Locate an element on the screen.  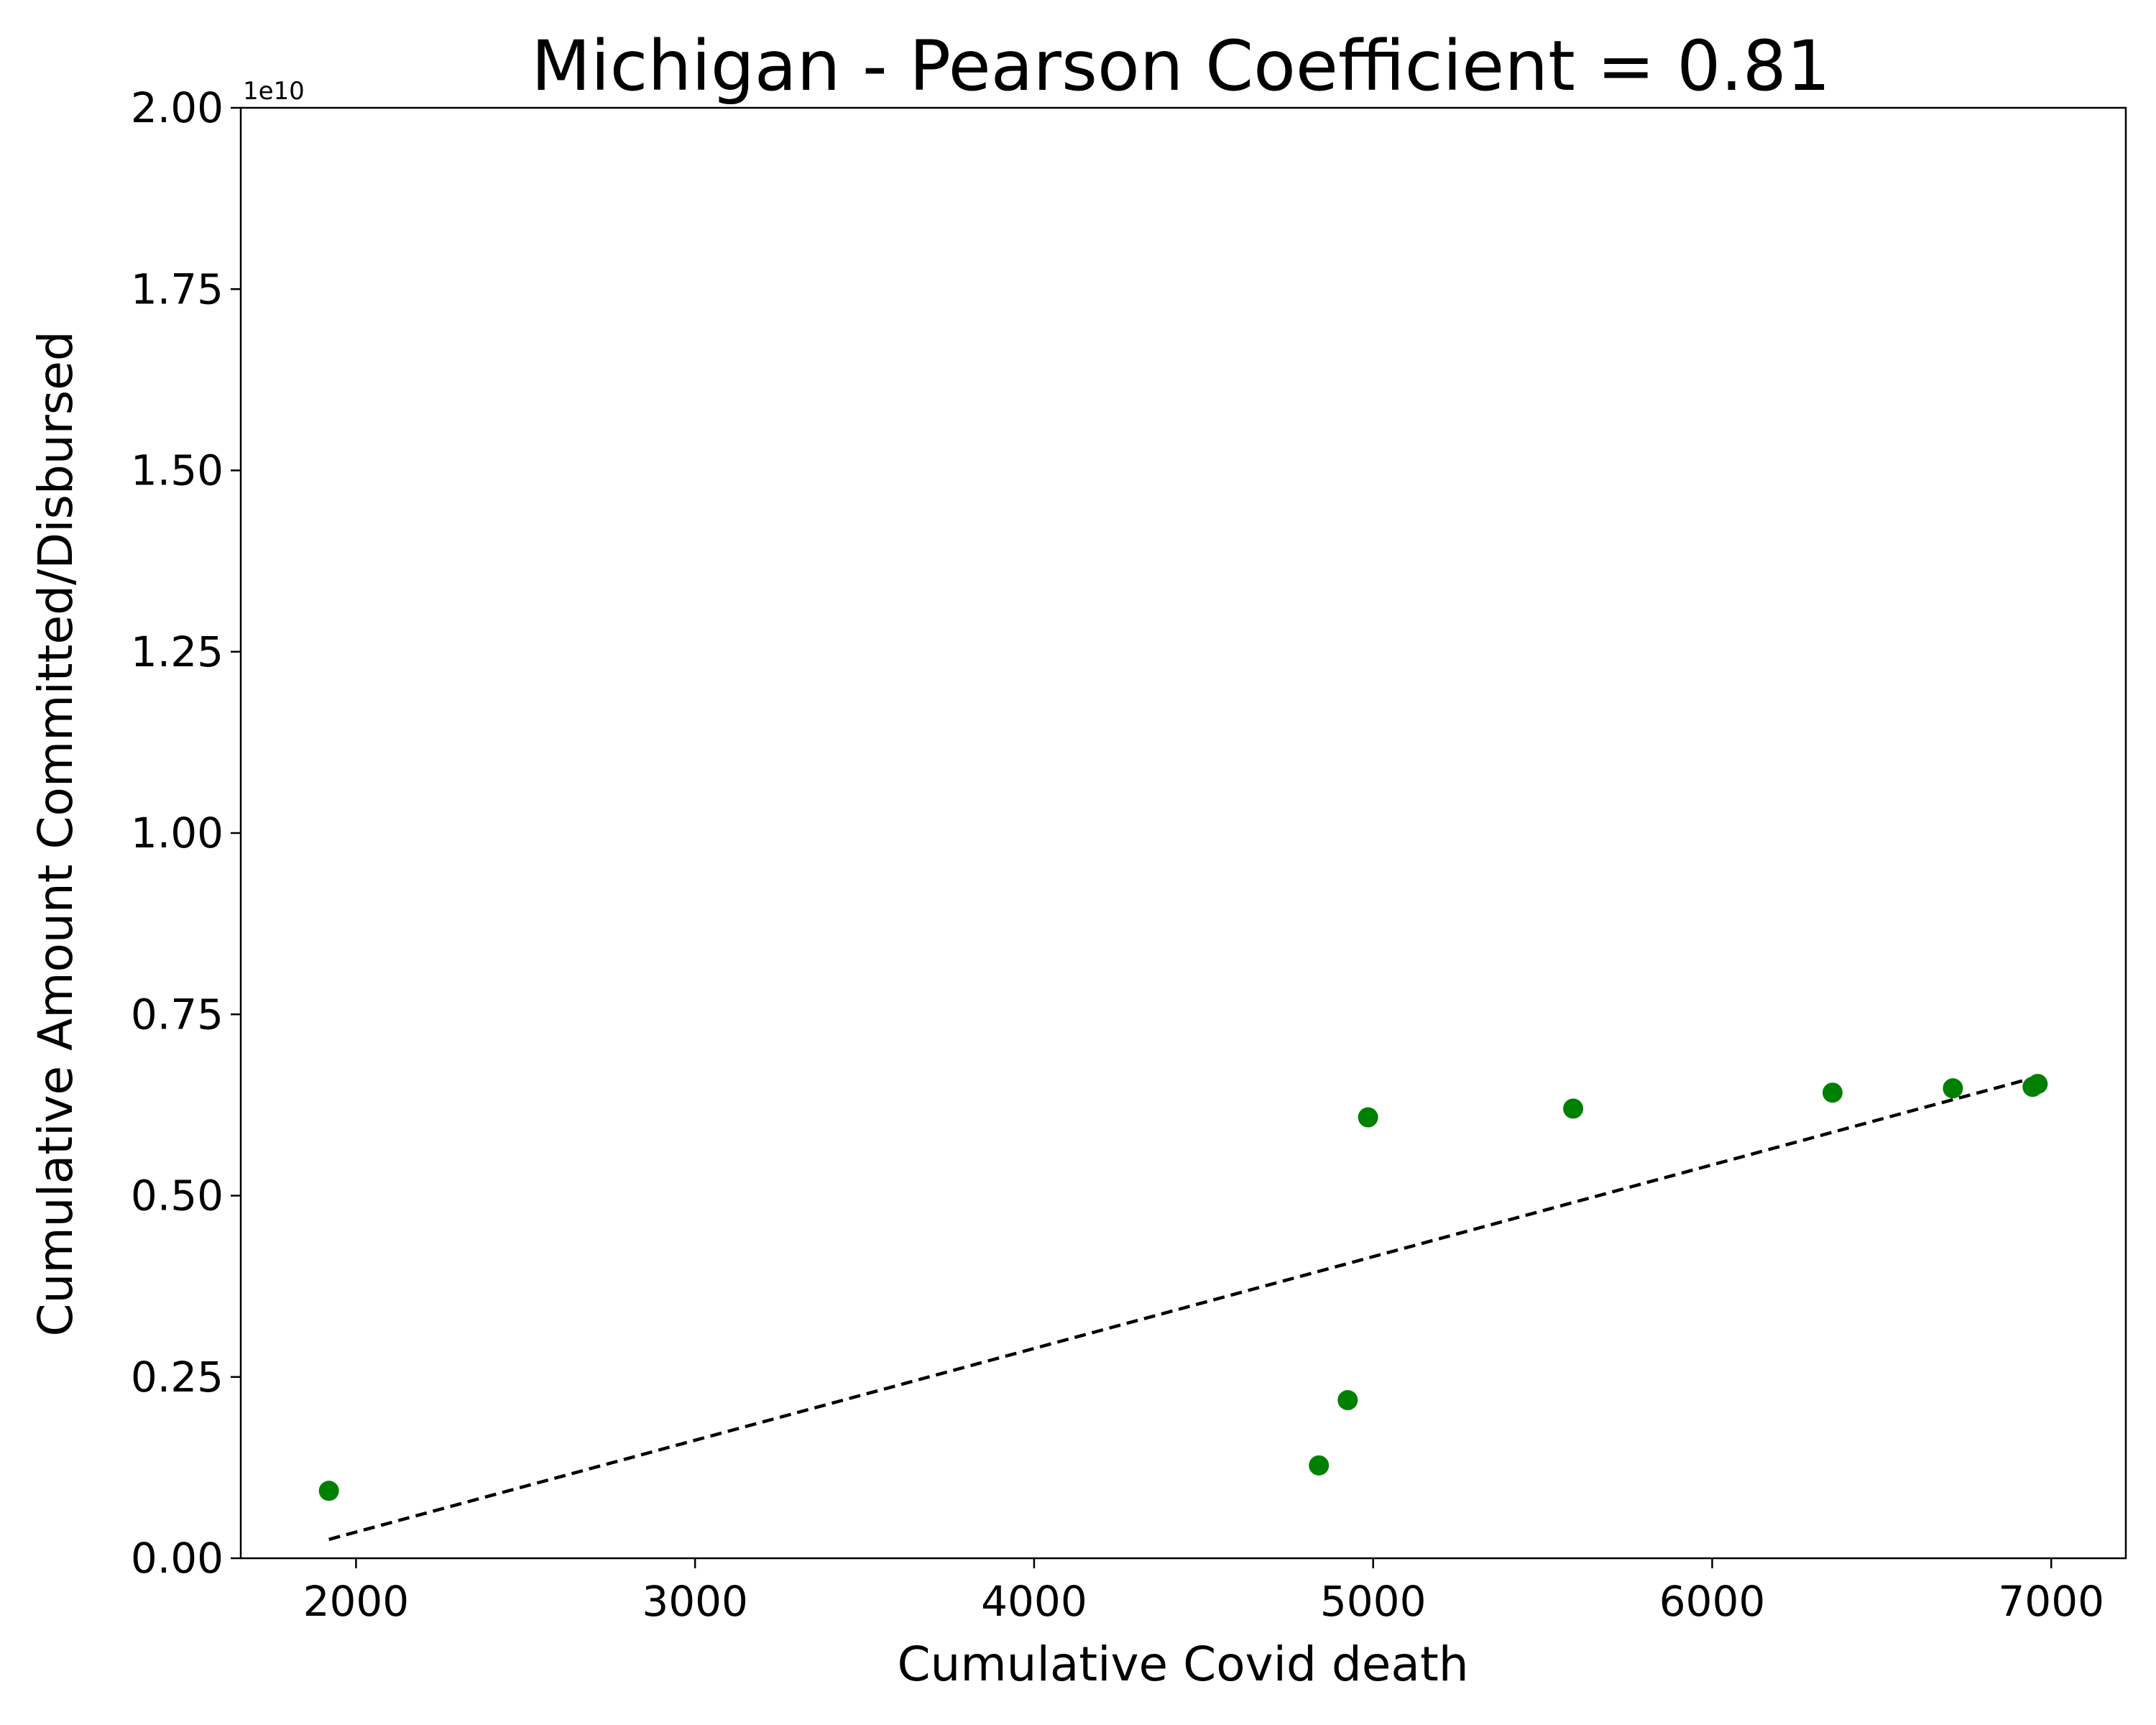
y-axis-ticks: 0.00 0.25 0.50 0.75 1.00 1.25 1.50 1.75 2.00 is located at coordinates (186, 833).